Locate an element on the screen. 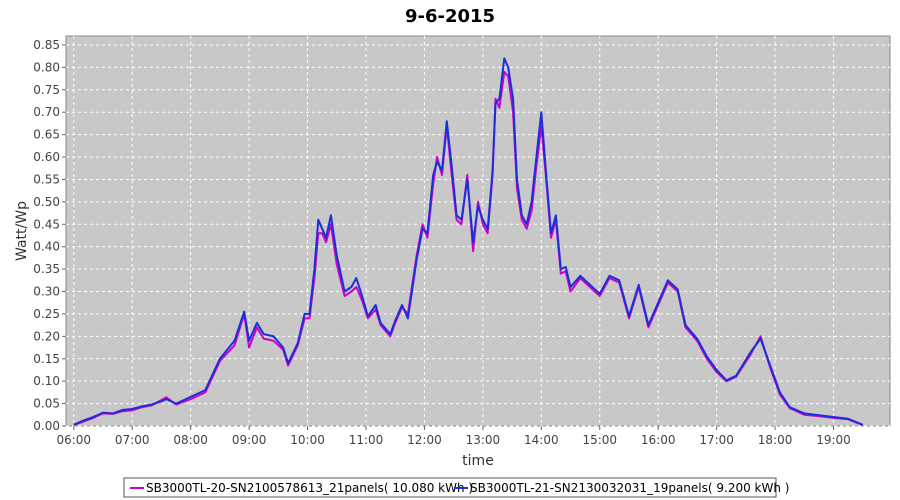  y-tick-label: 0.80 is located at coordinates (46, 67).